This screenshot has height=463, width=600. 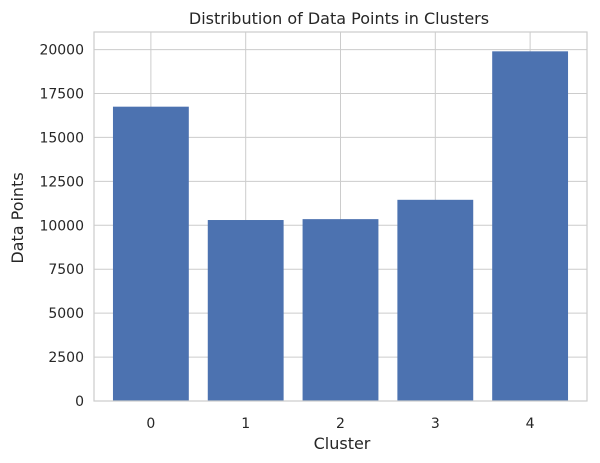 What do you see at coordinates (61, 138) in the screenshot?
I see `y-tick-label: 15000` at bounding box center [61, 138].